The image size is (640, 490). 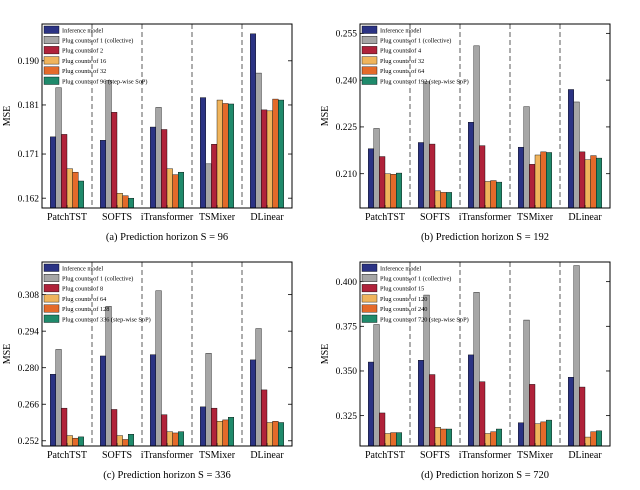 What do you see at coordinates (85, 309) in the screenshot?
I see `legend-label: Plug counts of 128` at bounding box center [85, 309].